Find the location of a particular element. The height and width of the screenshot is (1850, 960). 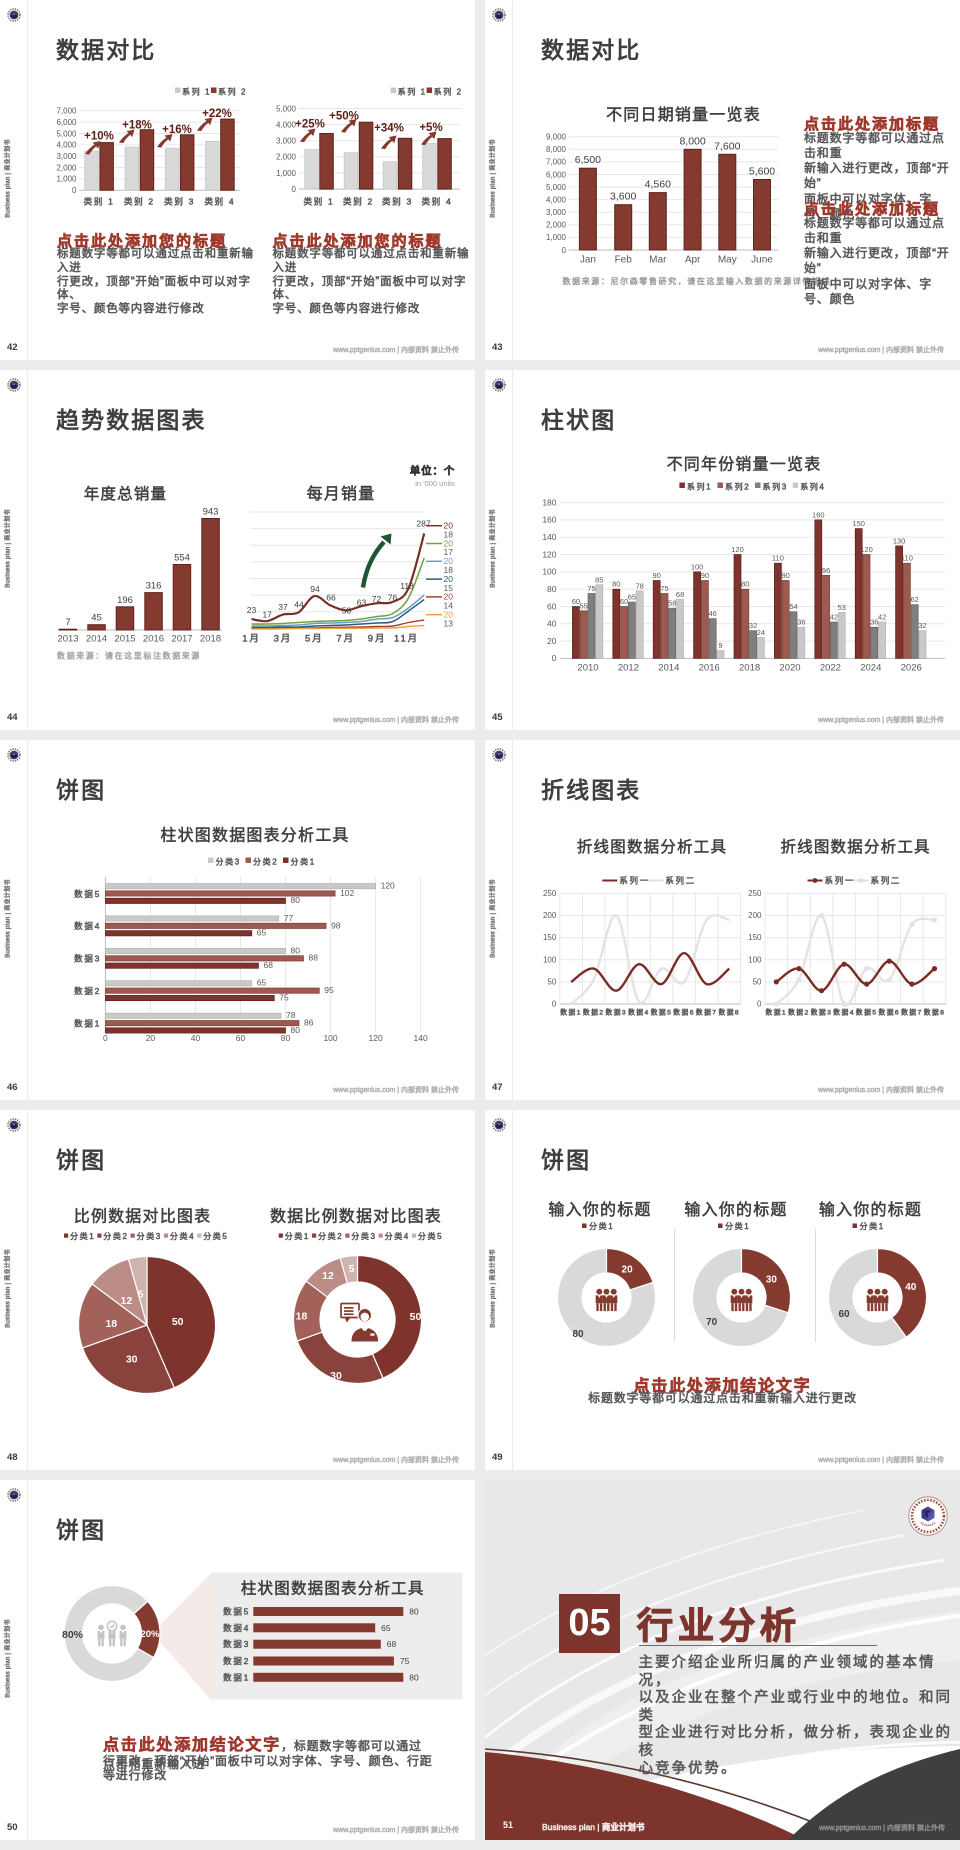

svg-text: 88 is located at coordinates (314, 958).